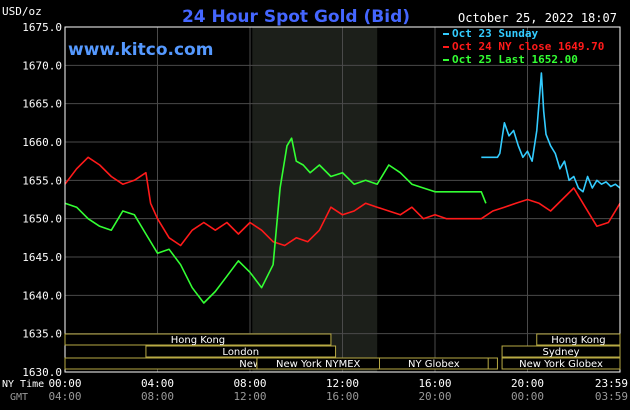 Image resolution: width=630 pixels, height=410 pixels. Describe the element at coordinates (434, 396) in the screenshot. I see `gmt-time-tick: 20:00` at that location.